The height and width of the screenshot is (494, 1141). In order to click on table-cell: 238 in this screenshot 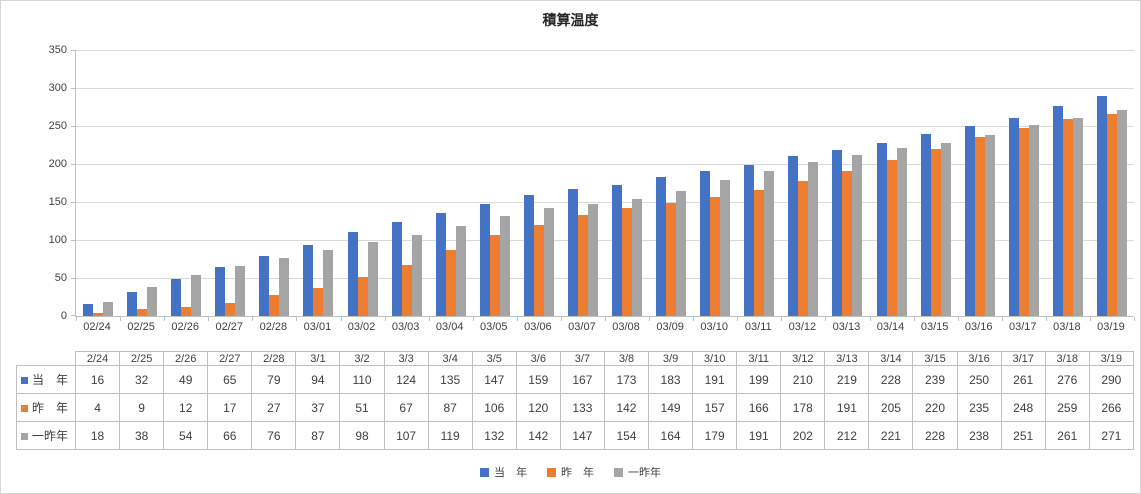, I will do `click(979, 435)`.